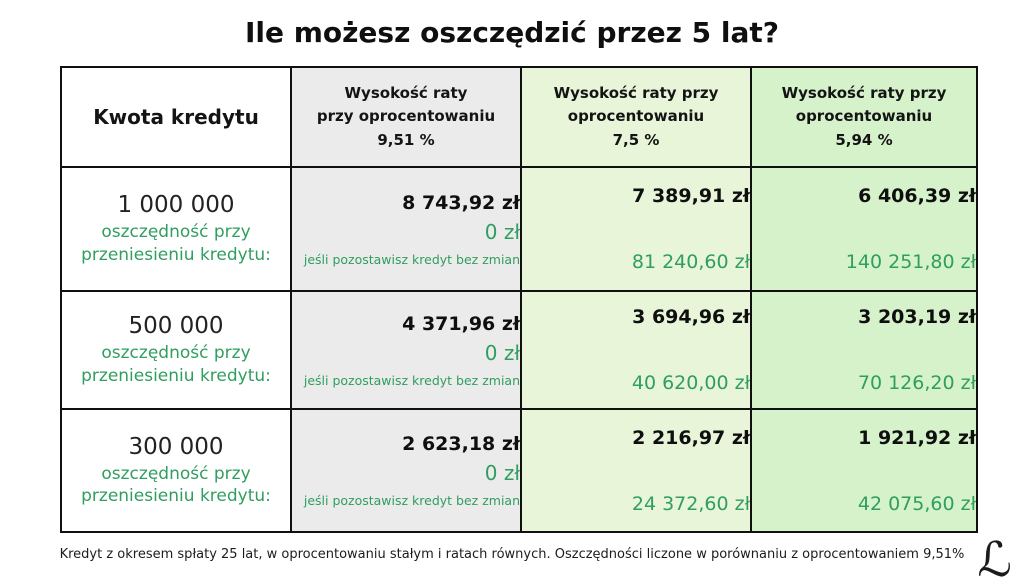  I want to click on loan-amount-value: 300 000, so click(176, 446).